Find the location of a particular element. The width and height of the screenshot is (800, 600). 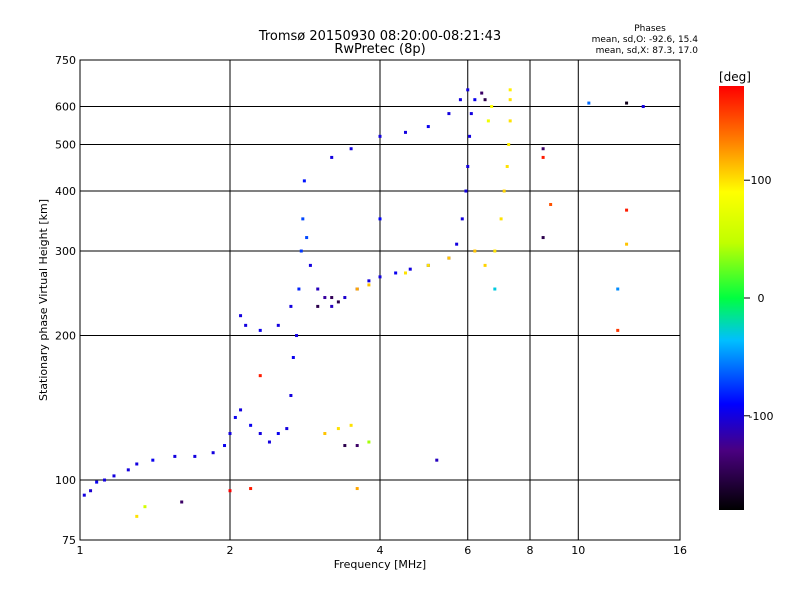

x-tick-label: 8 is located at coordinates (530, 550).